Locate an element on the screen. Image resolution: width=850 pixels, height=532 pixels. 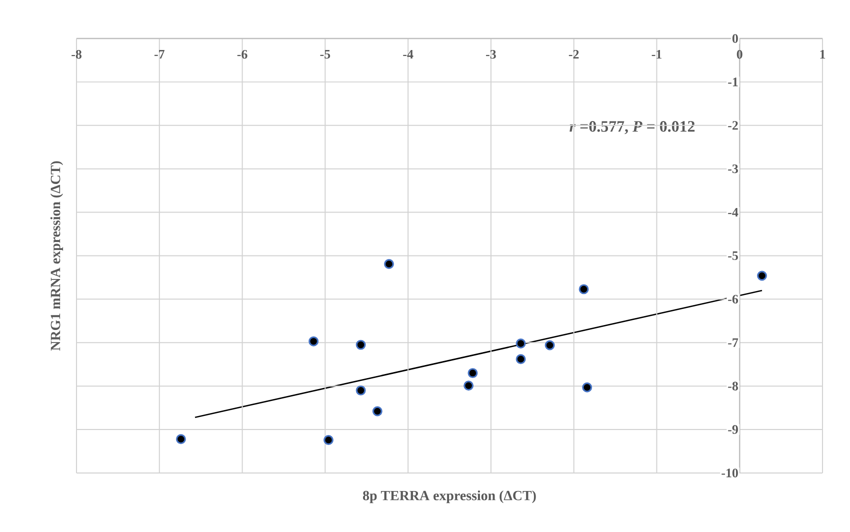
x-tick-label: -3 is located at coordinates (491, 54).